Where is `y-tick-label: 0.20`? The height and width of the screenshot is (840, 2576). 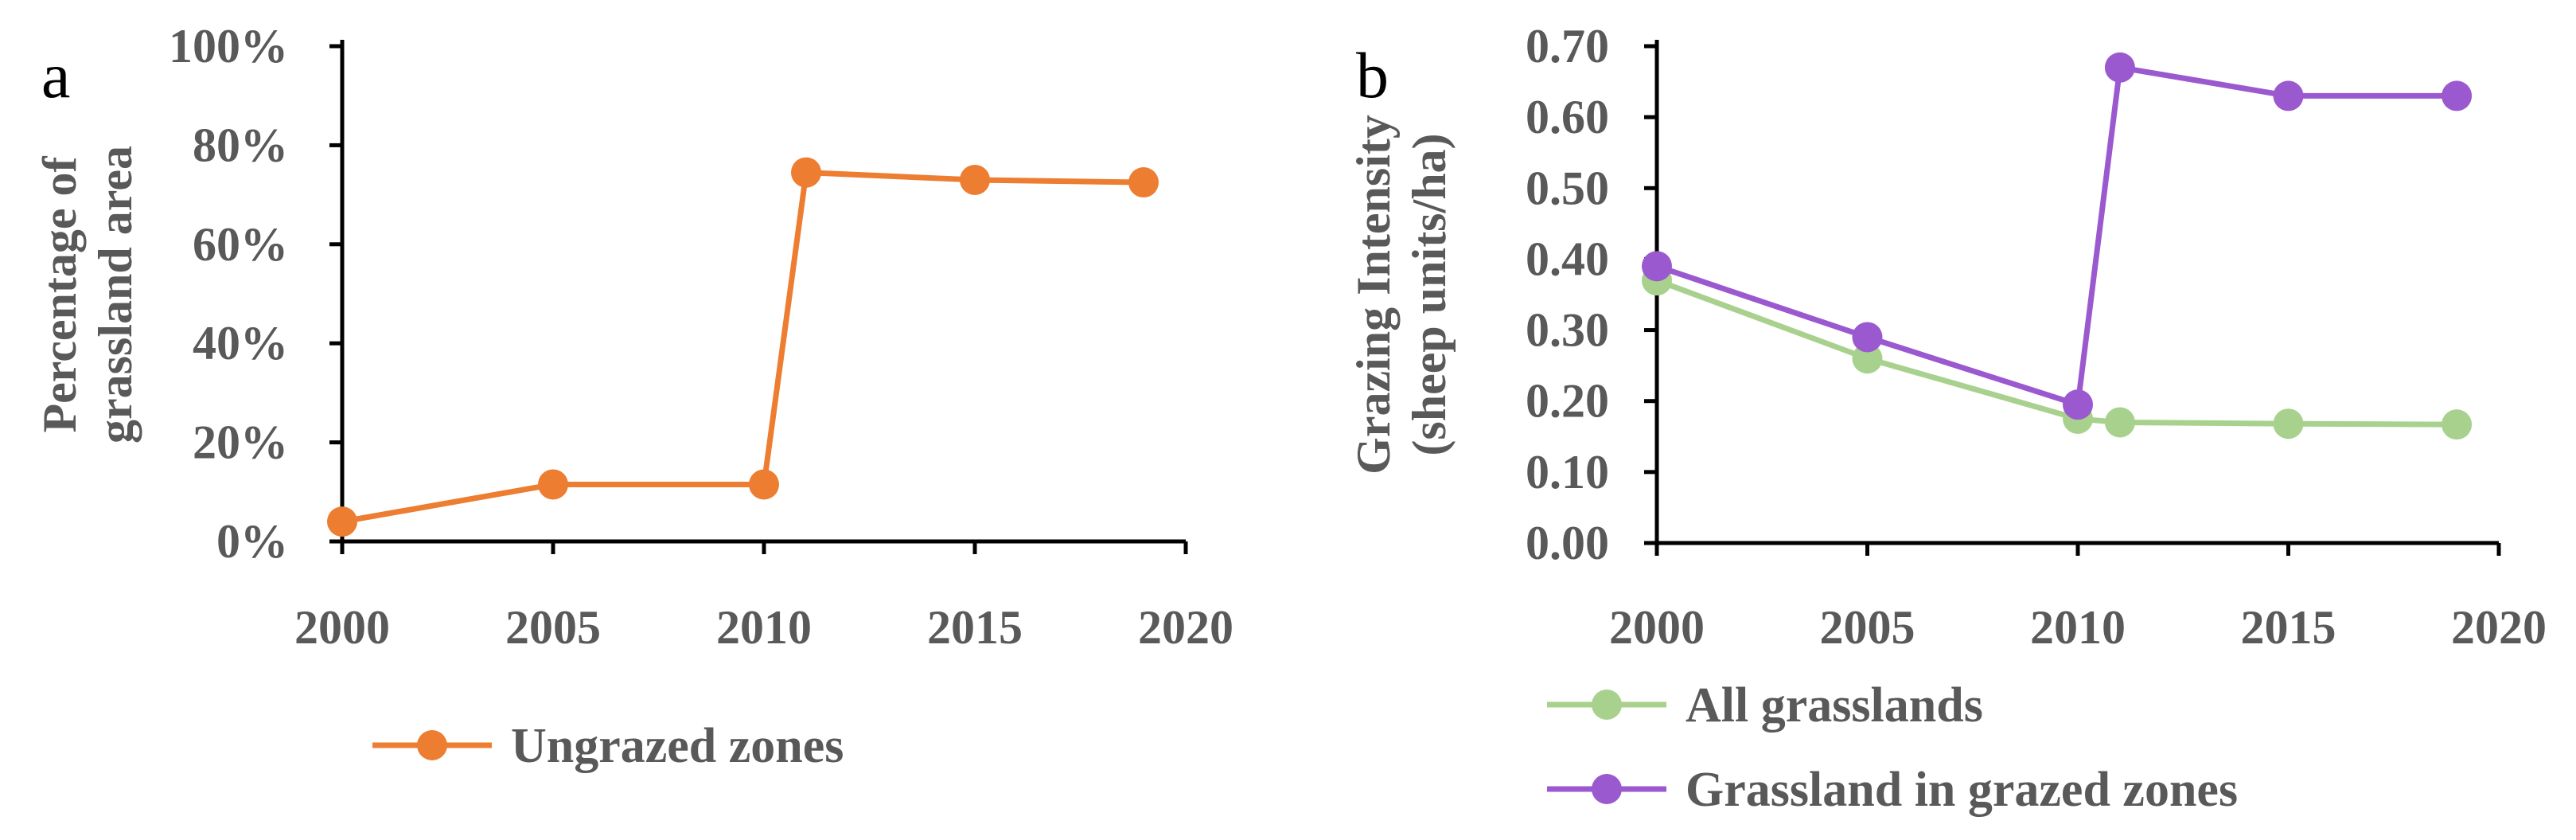
y-tick-label: 0.20 is located at coordinates (1567, 401).